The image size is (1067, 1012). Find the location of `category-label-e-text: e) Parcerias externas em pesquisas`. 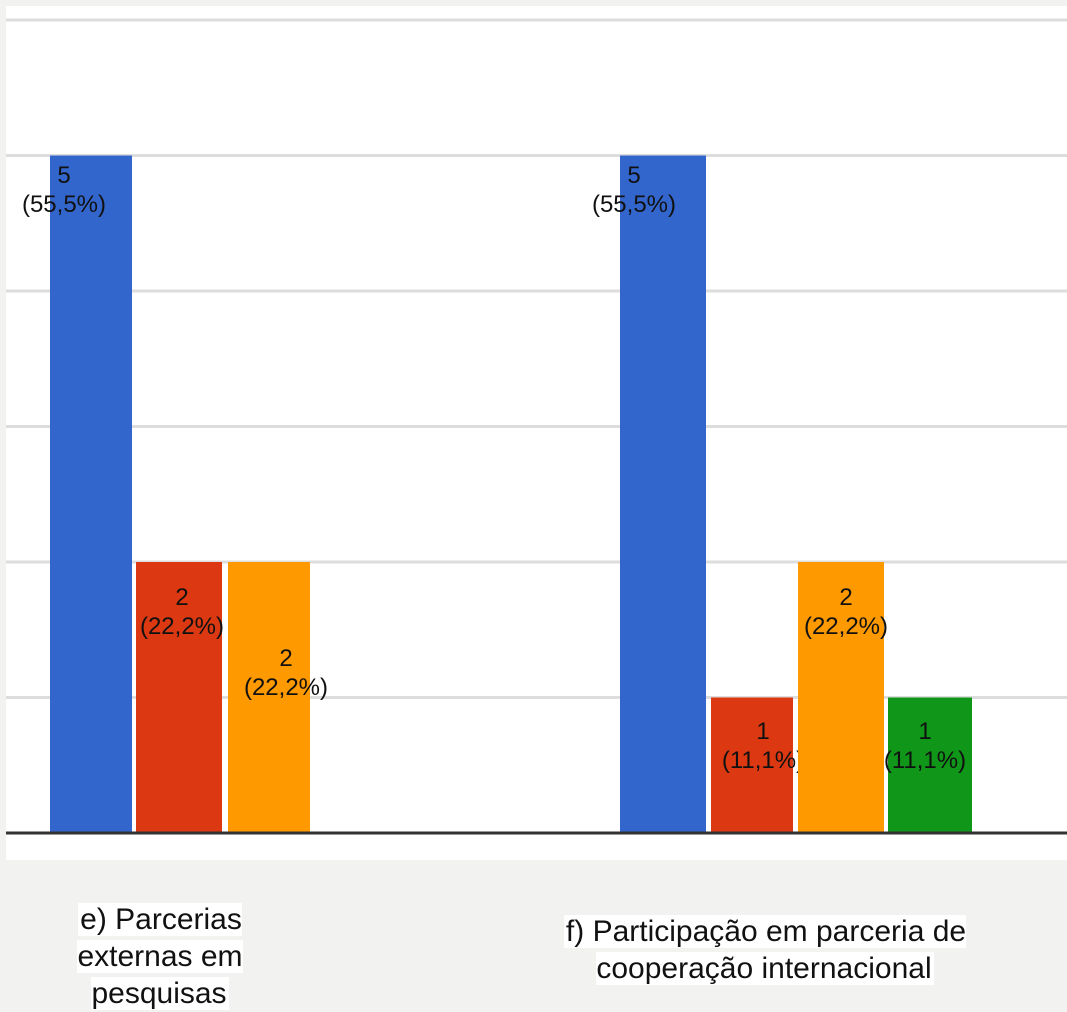

category-label-e-text: e) Parcerias externas em pesquisas is located at coordinates (160, 956).